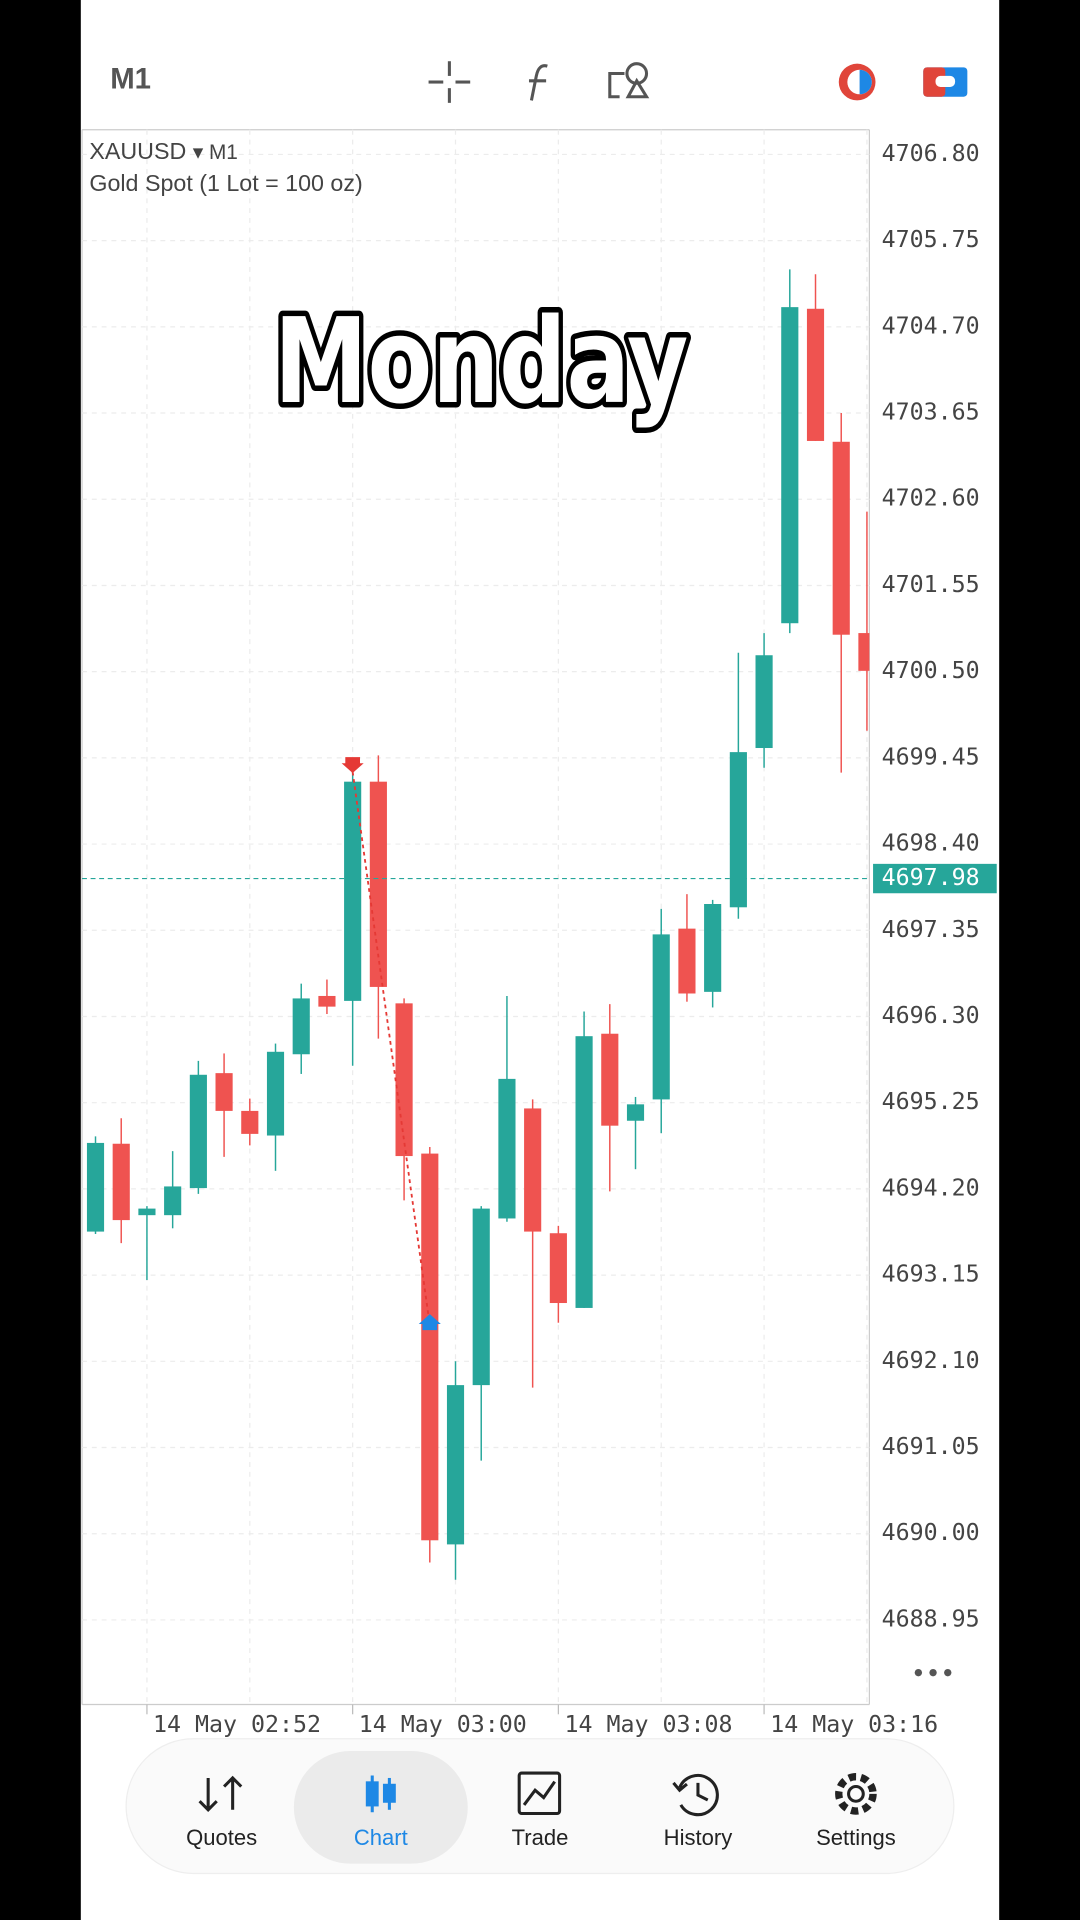  I want to click on y-tick-label: 4705.75, so click(931, 239).